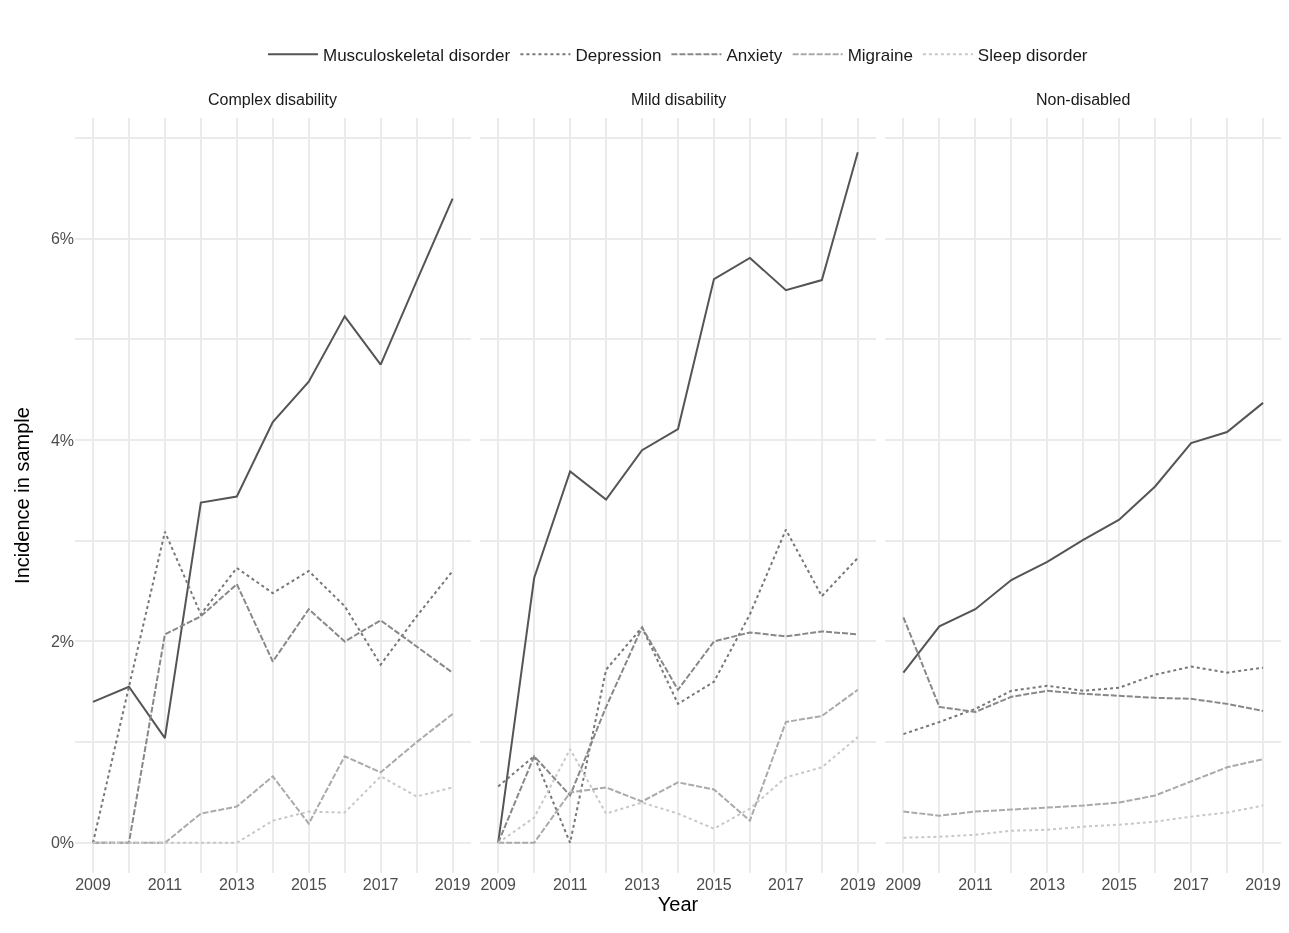 The width and height of the screenshot is (1289, 933). What do you see at coordinates (272, 99) in the screenshot?
I see `chart-title: Complex disability` at bounding box center [272, 99].